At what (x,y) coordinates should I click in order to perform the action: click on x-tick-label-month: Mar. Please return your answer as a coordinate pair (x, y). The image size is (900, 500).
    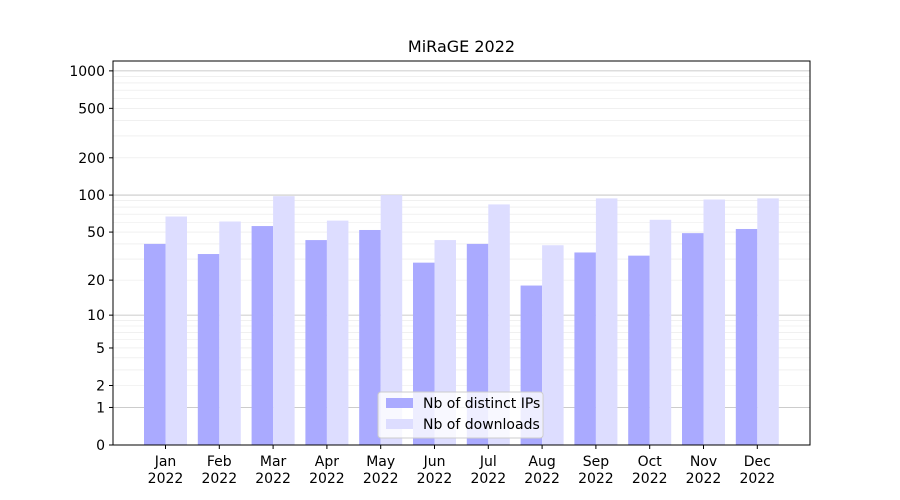
    Looking at the image, I should click on (273, 462).